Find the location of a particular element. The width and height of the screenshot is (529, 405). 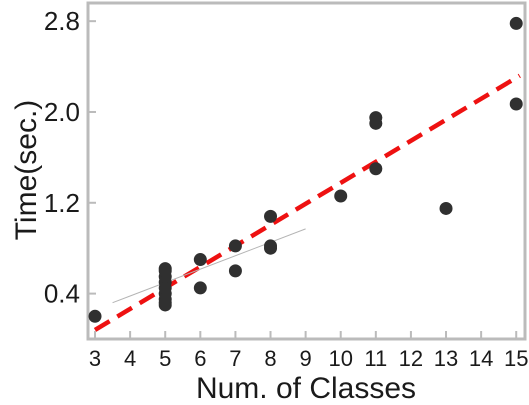

x-tick-label: 15 is located at coordinates (516, 358).